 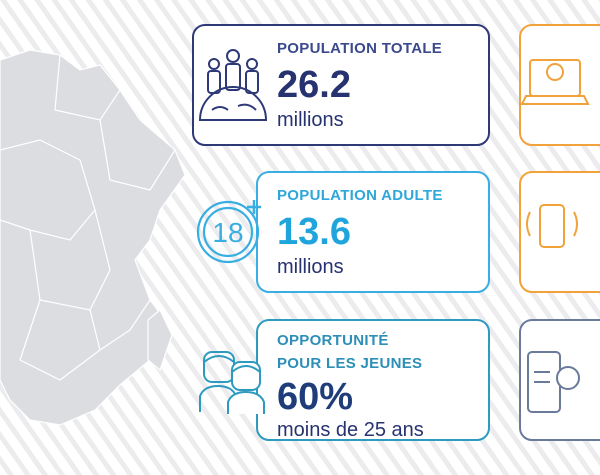 I want to click on card-title: OPPORTUNITÉ, so click(x=333, y=340).